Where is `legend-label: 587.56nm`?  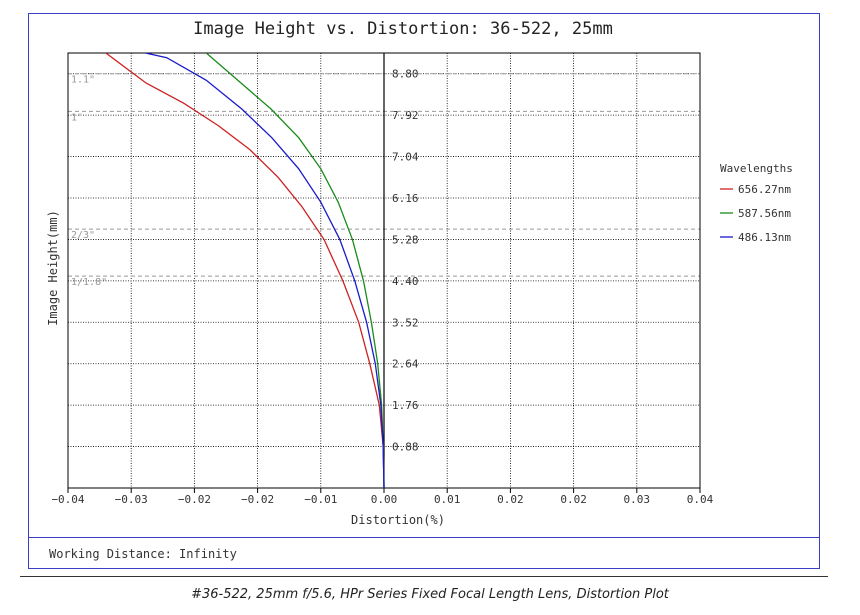 legend-label: 587.56nm is located at coordinates (764, 213).